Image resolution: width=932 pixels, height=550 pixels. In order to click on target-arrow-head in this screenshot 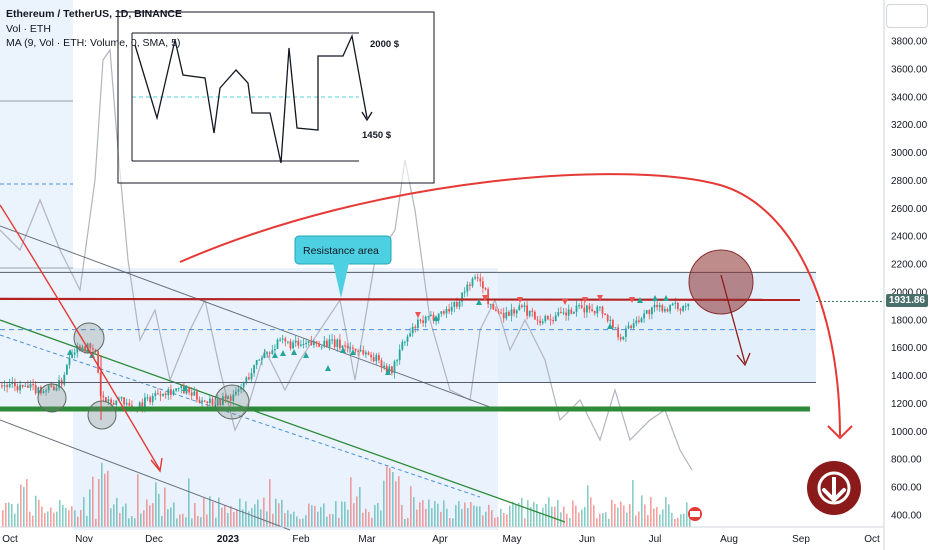, I will do `click(743, 359)`.